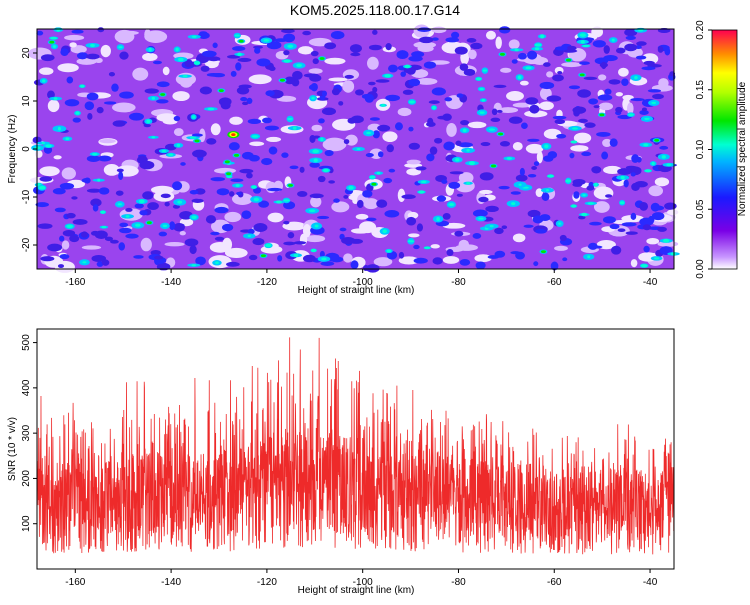 This screenshot has width=750, height=605. I want to click on heatmap-y-tick-label: 10, so click(26, 101).